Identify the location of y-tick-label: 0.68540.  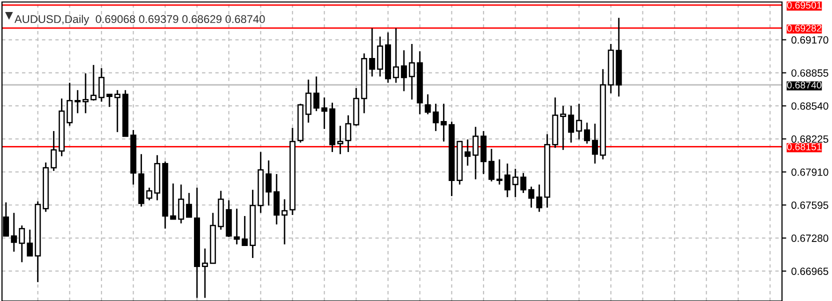
(809, 106).